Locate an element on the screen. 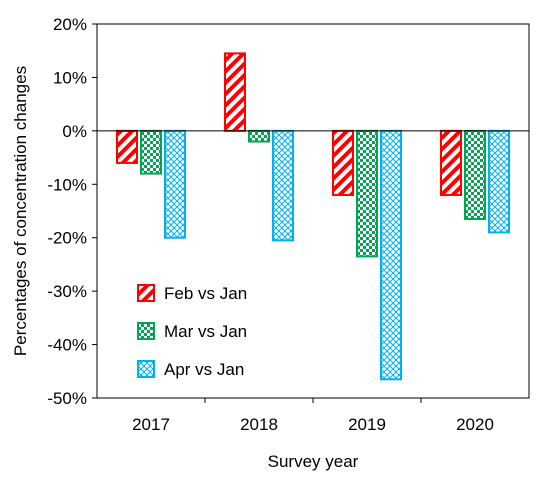 The height and width of the screenshot is (490, 550). y-tick-label: -30% is located at coordinates (67, 291).